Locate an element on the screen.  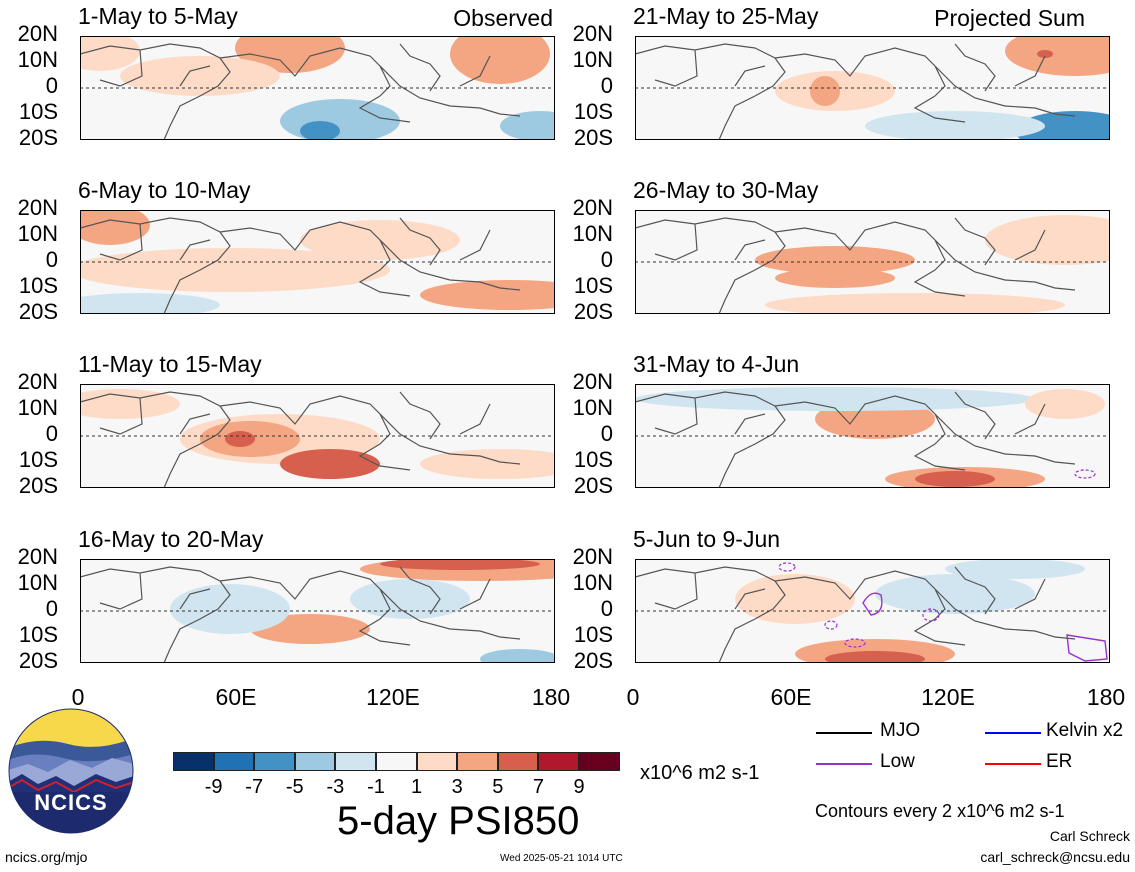
map-panel-1: 1-May to 5-May Observed 20N 10N 0 10S 20S is located at coordinates (277, 87).